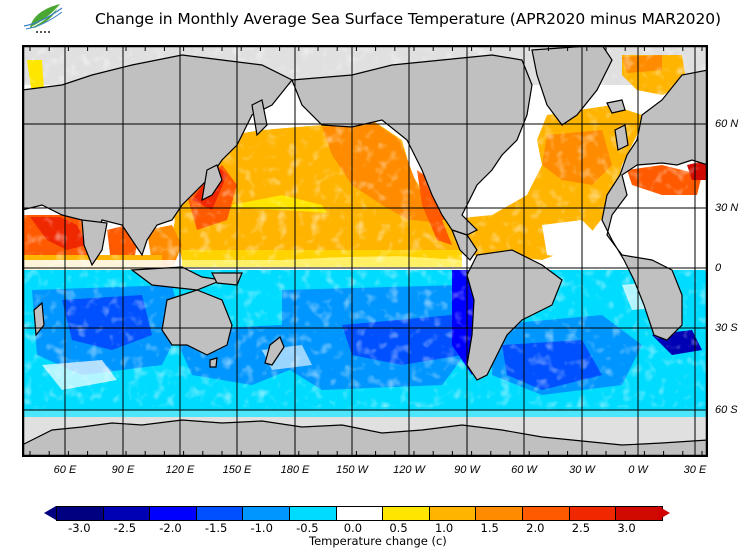 The width and height of the screenshot is (755, 560). I want to click on colorbar-tick-label: -3.0, so click(79, 528).